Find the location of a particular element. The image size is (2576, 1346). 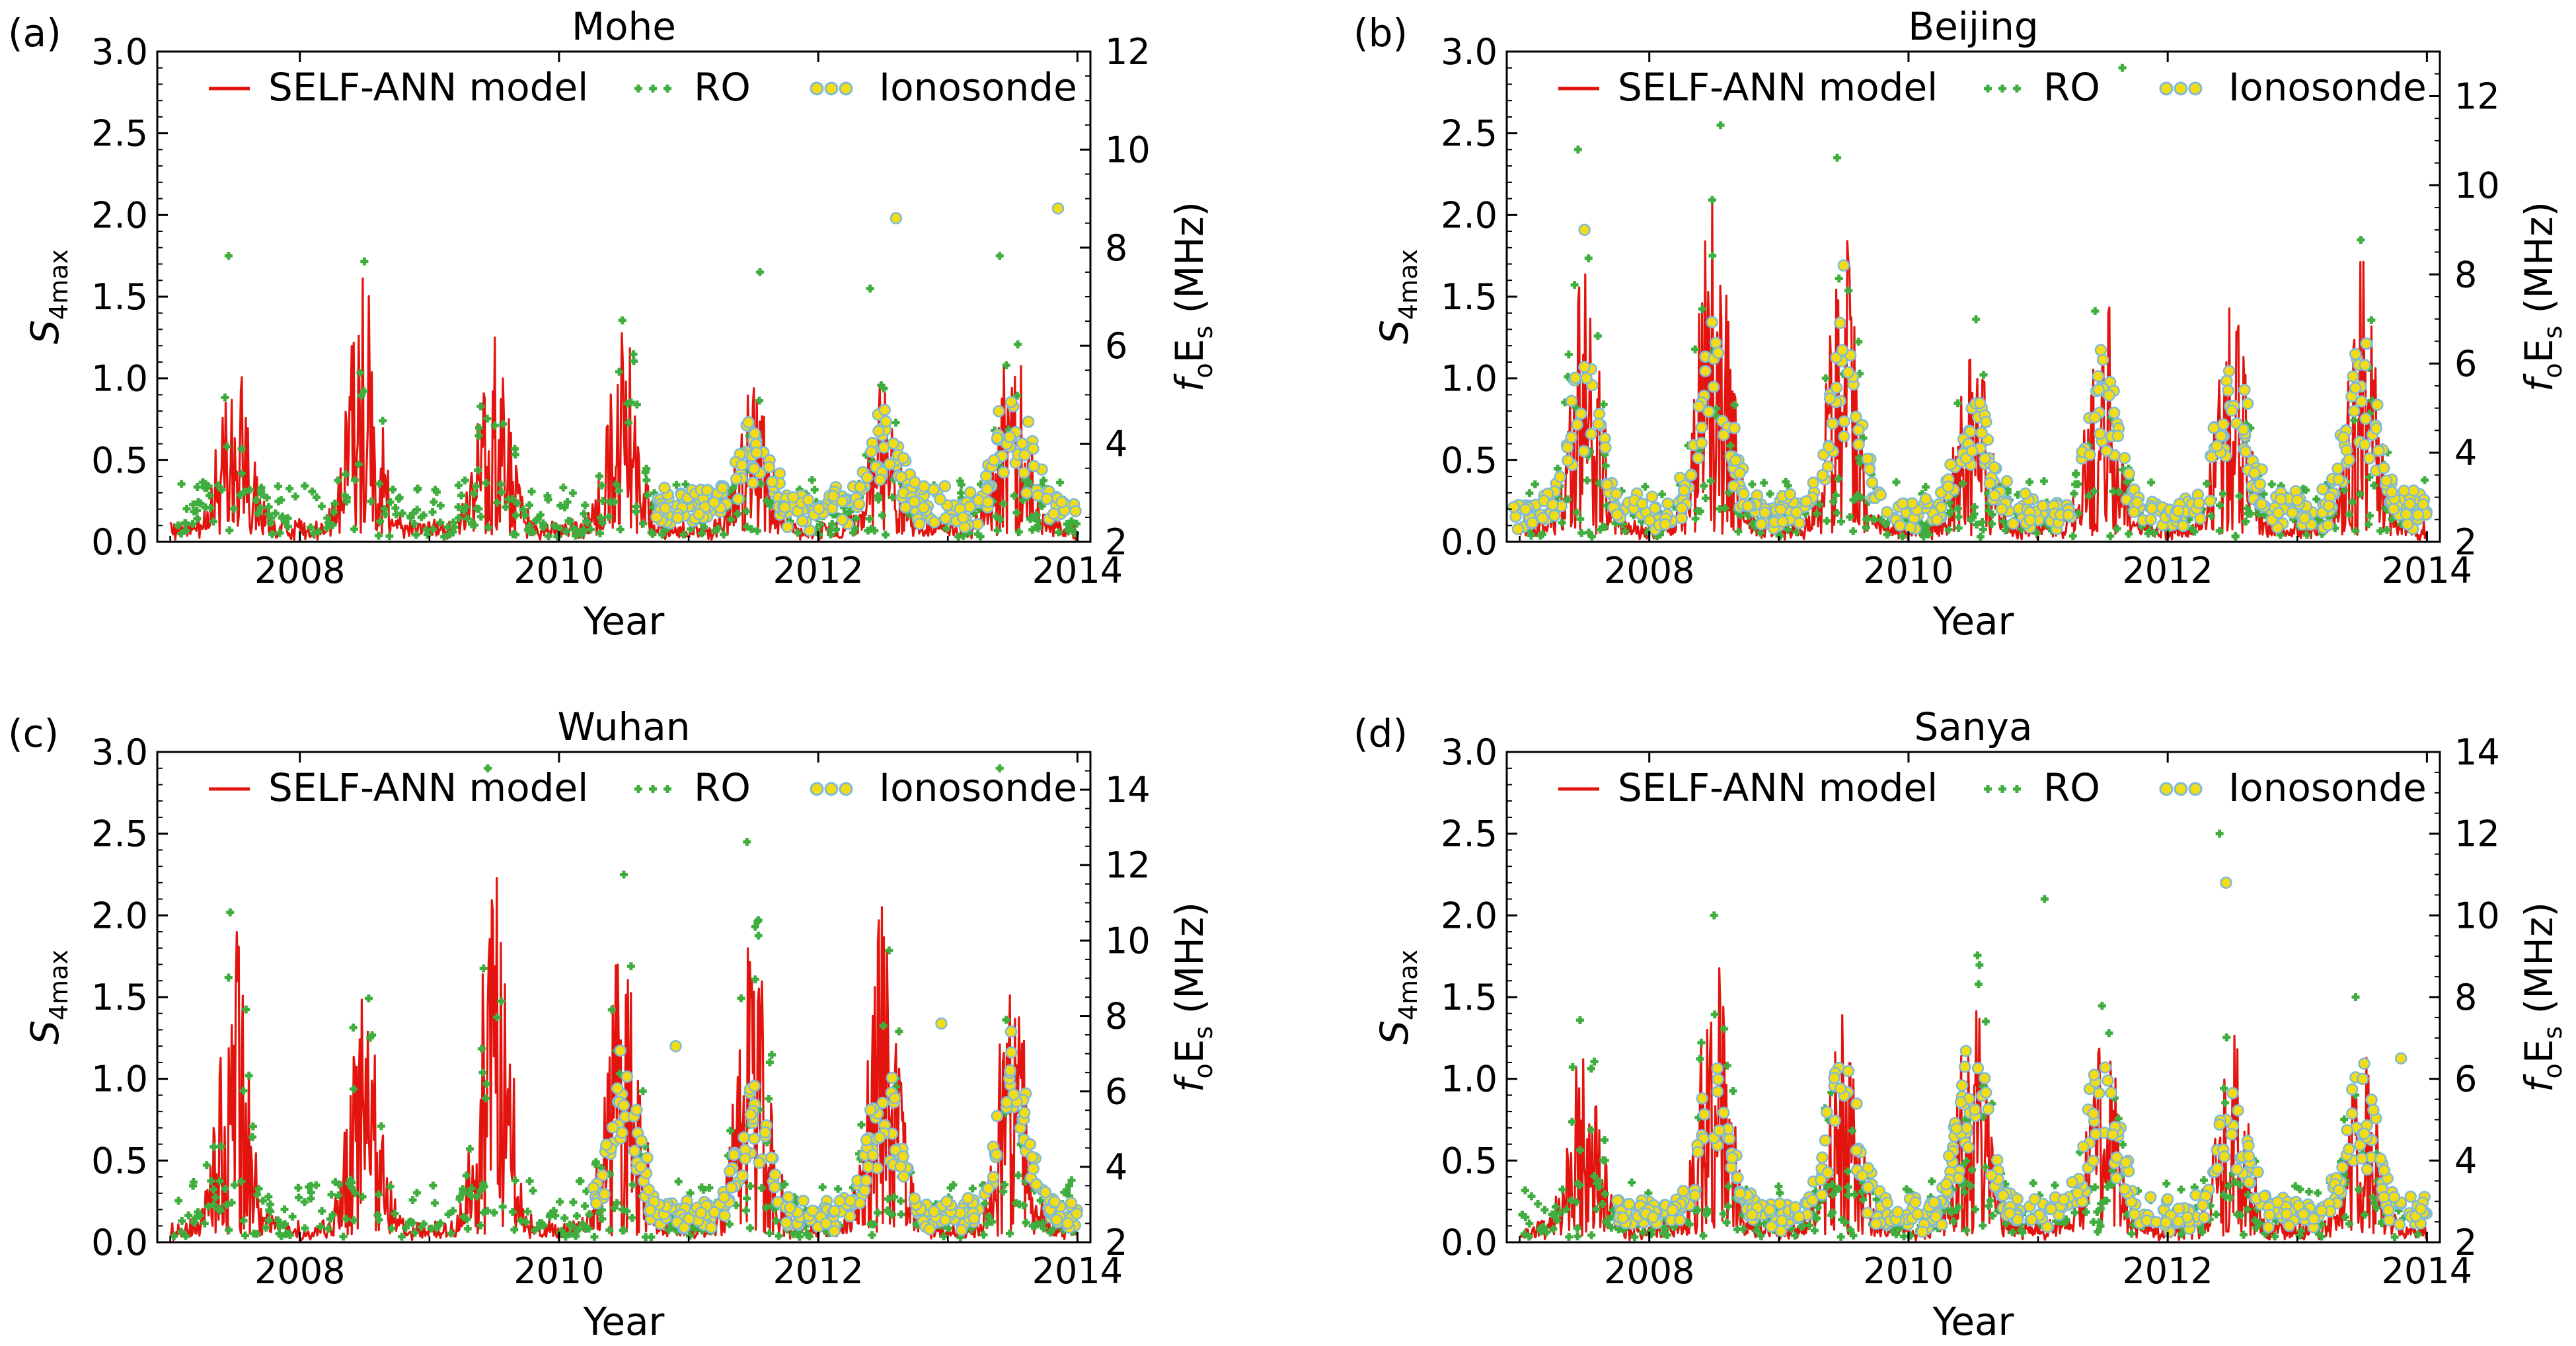

y-tick-label: 1.5 is located at coordinates (119, 297).